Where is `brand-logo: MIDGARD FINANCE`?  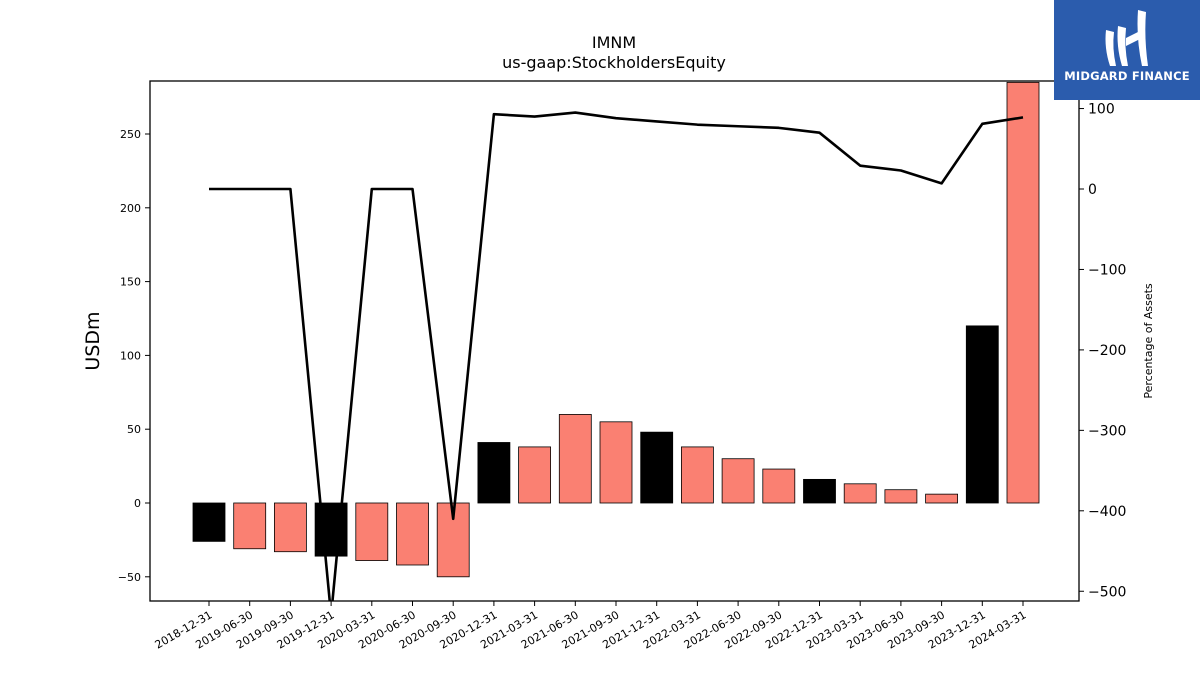 brand-logo: MIDGARD FINANCE is located at coordinates (1127, 50).